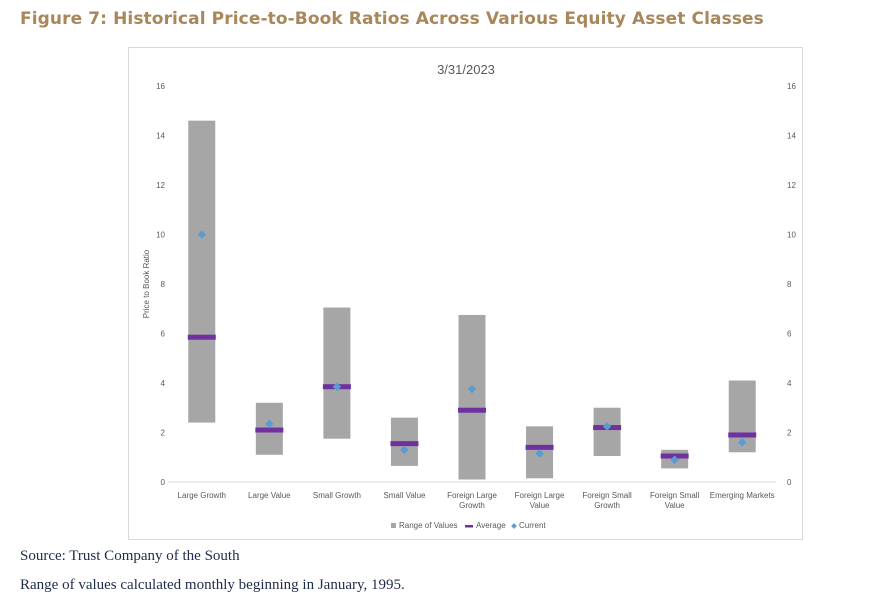 The width and height of the screenshot is (896, 616). Describe the element at coordinates (789, 433) in the screenshot. I see `y-tick-label-right: 2` at that location.